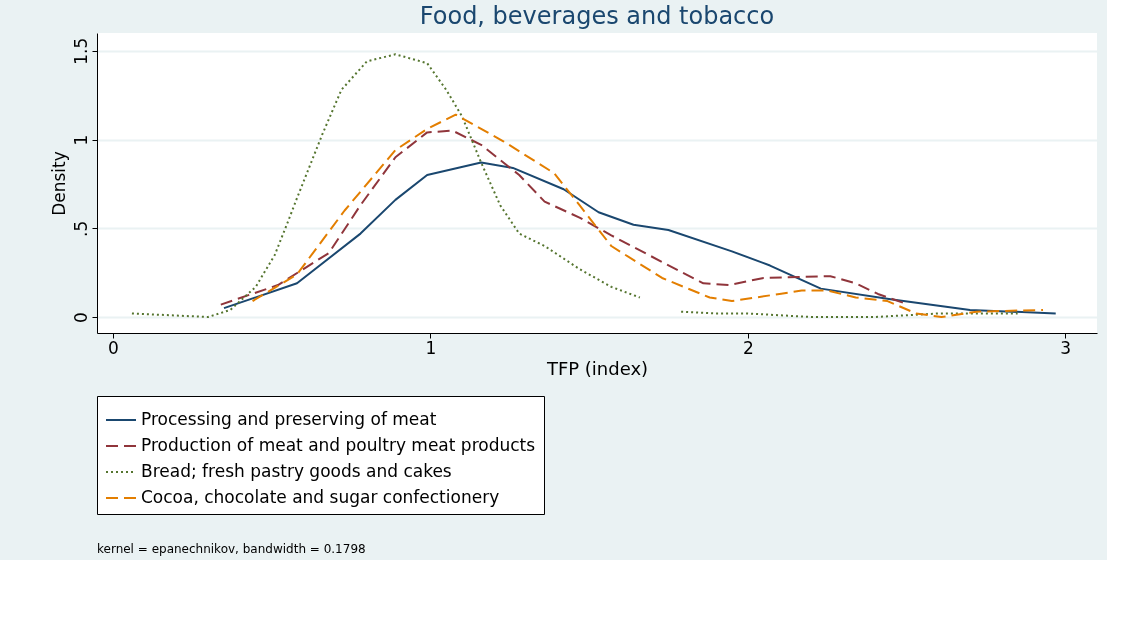 Image resolution: width=1142 pixels, height=628 pixels. Describe the element at coordinates (80, 228) in the screenshot. I see `y-tick-label: .5` at that location.